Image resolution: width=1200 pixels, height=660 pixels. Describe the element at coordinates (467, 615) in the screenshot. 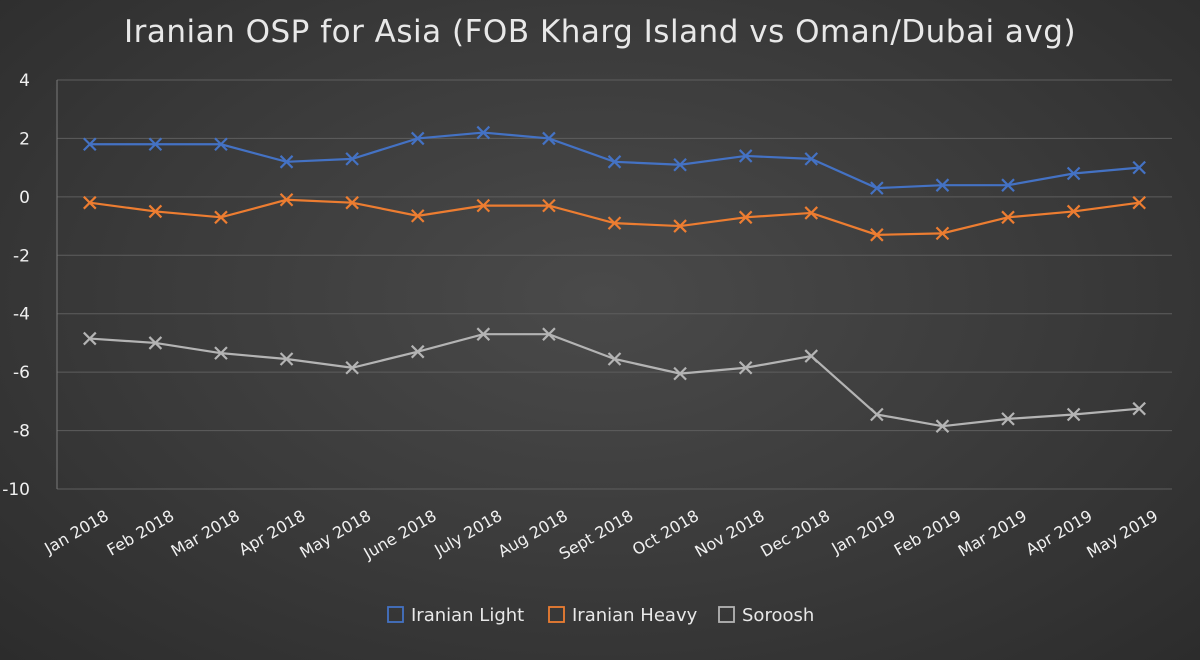

I see `legend-label: Iranian Light` at that location.